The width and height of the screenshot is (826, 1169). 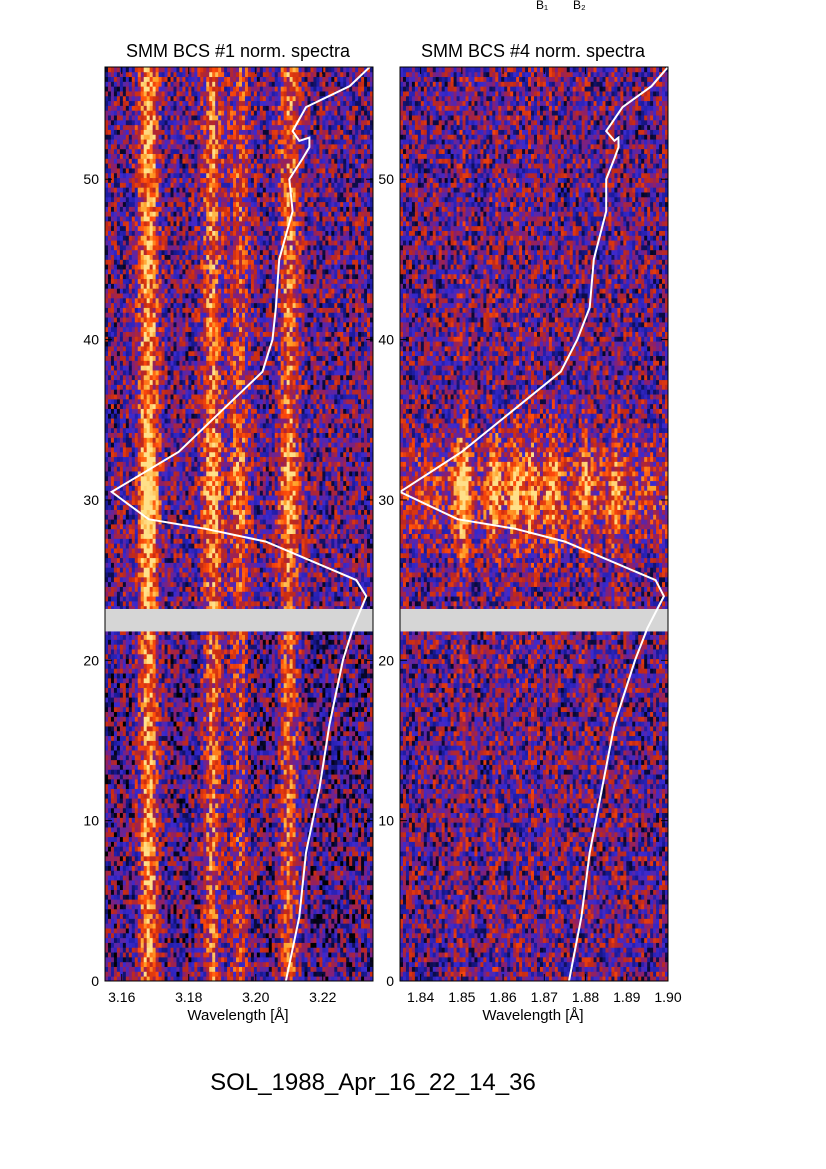 I want to click on x-tick-label: 1.88, so click(x=585, y=997).